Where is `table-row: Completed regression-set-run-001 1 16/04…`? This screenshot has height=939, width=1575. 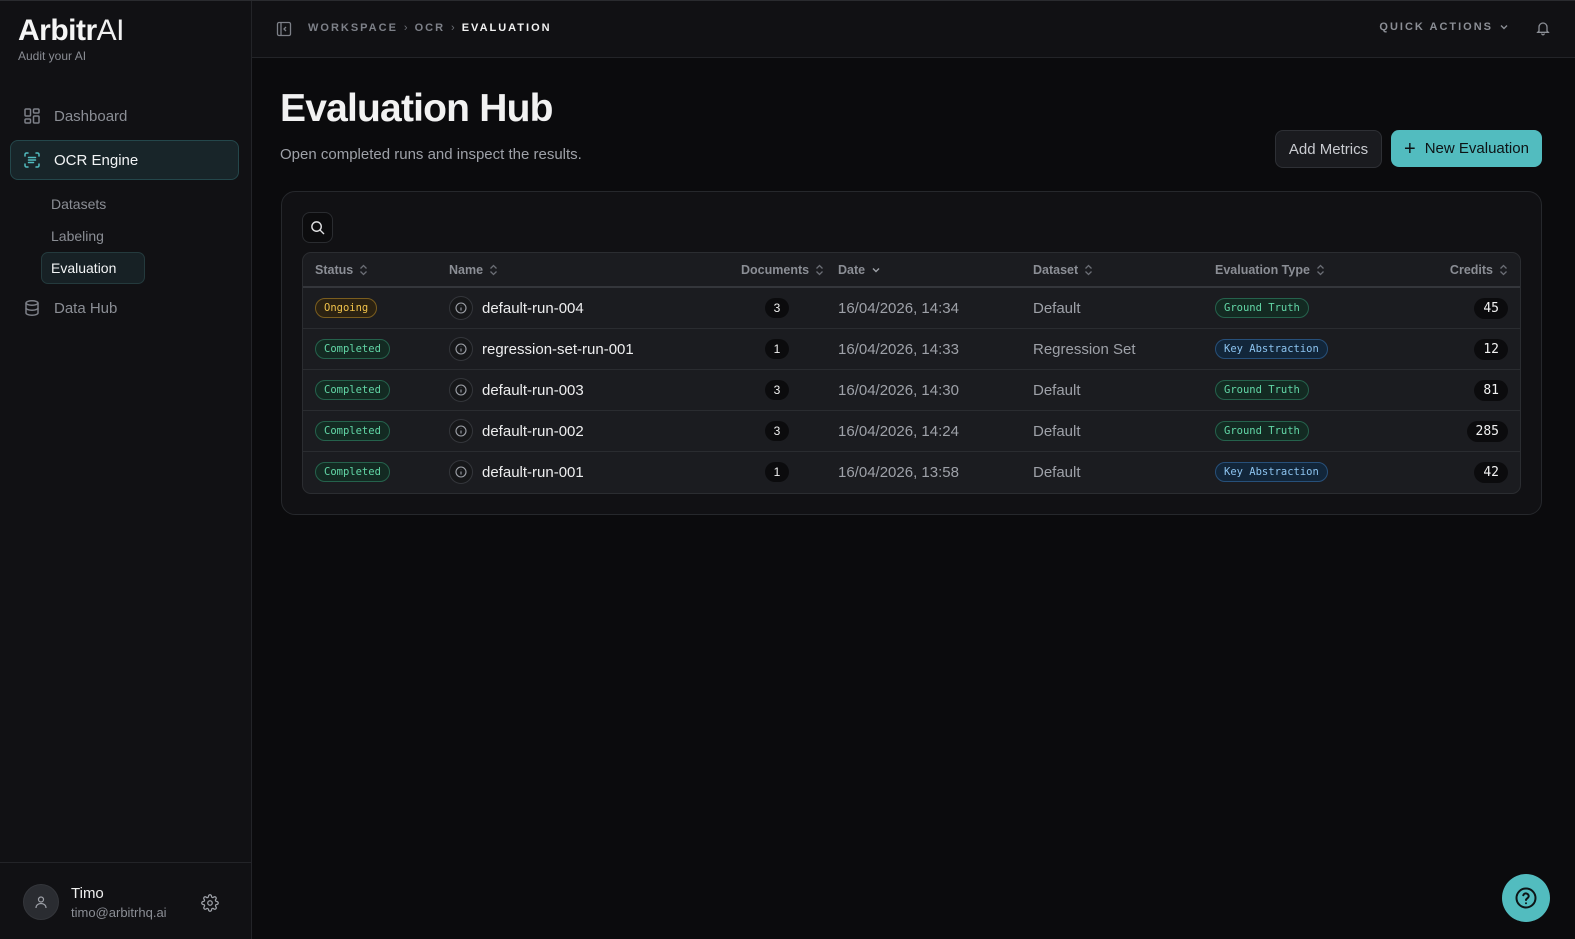 table-row: Completed regression-set-run-001 1 16/04… is located at coordinates (911, 349).